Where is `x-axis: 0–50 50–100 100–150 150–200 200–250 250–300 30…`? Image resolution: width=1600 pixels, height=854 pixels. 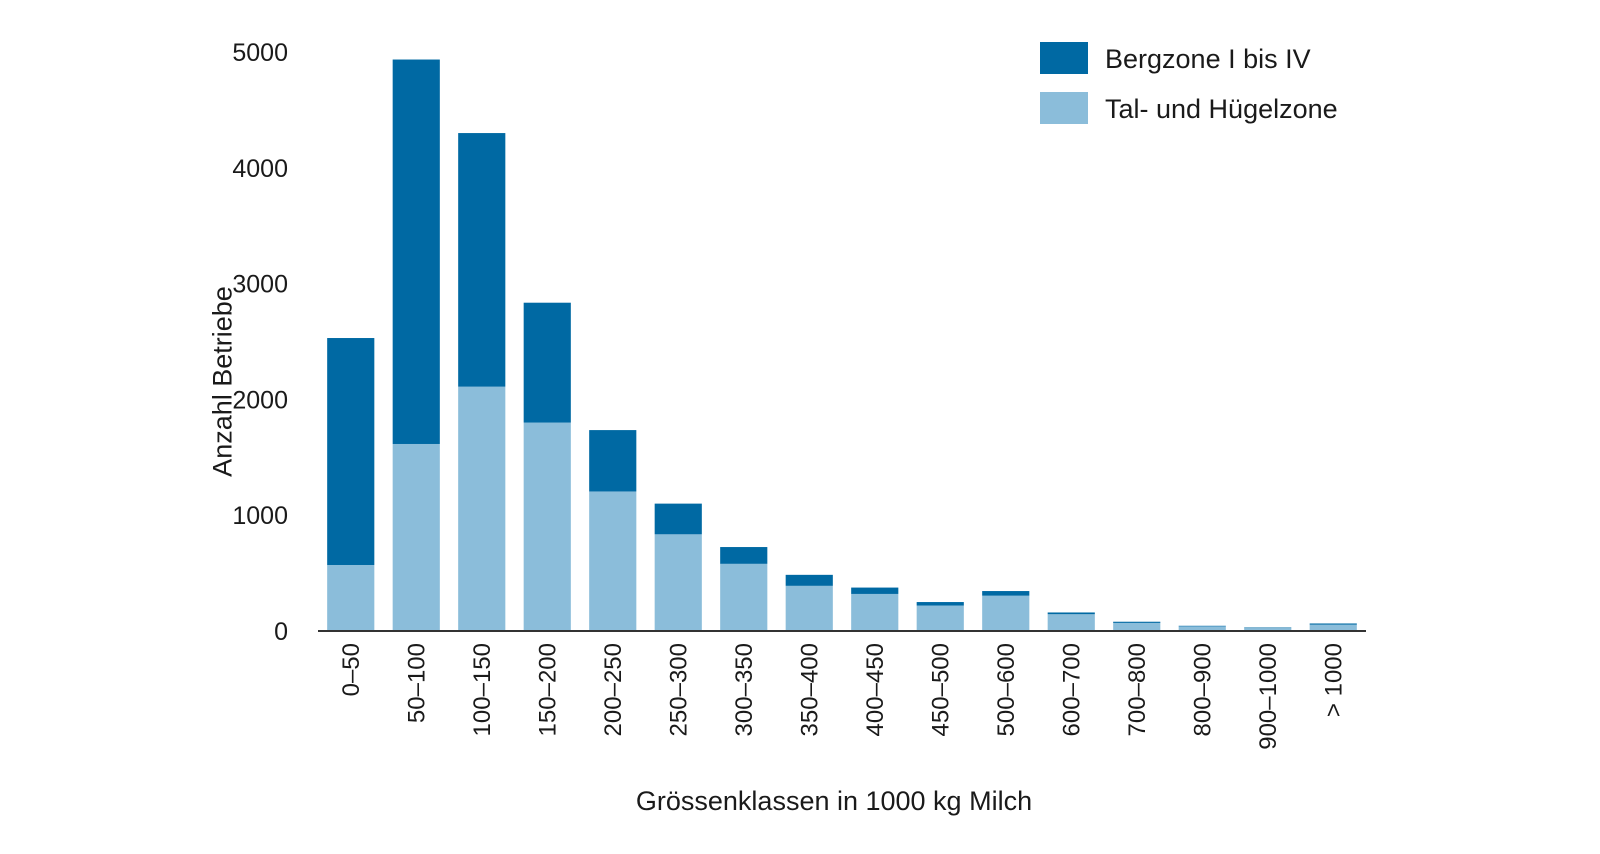
x-axis: 0–50 50–100 100–150 150–200 200–250 250–300 30… is located at coordinates (843, 696).